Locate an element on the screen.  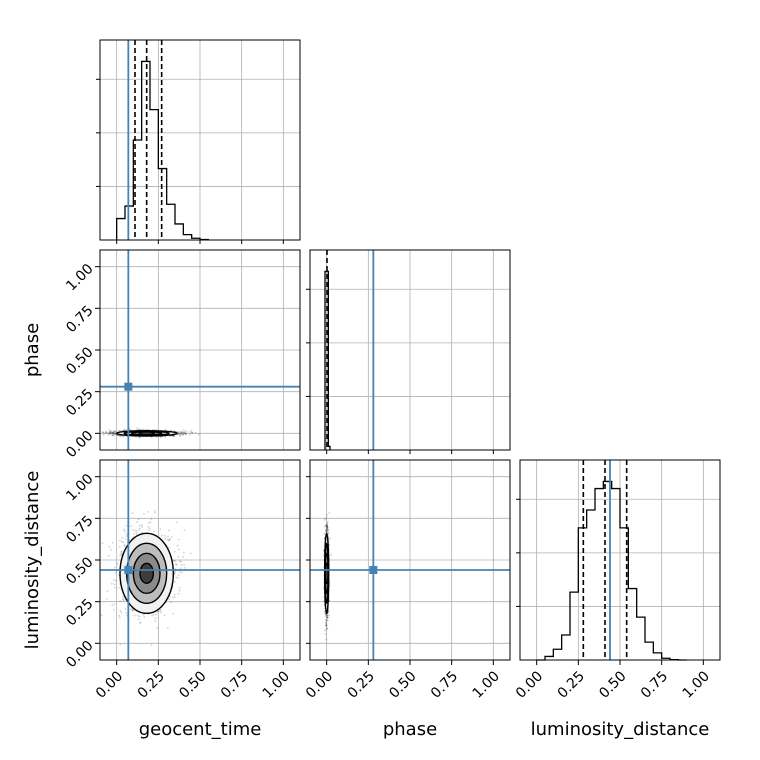
x-tick-label: 0.25 is located at coordinates (151, 684).